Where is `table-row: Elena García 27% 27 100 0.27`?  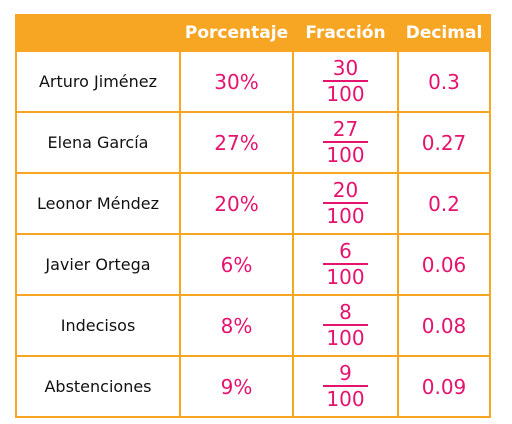 table-row: Elena García 27% 27 100 0.27 is located at coordinates (253, 142).